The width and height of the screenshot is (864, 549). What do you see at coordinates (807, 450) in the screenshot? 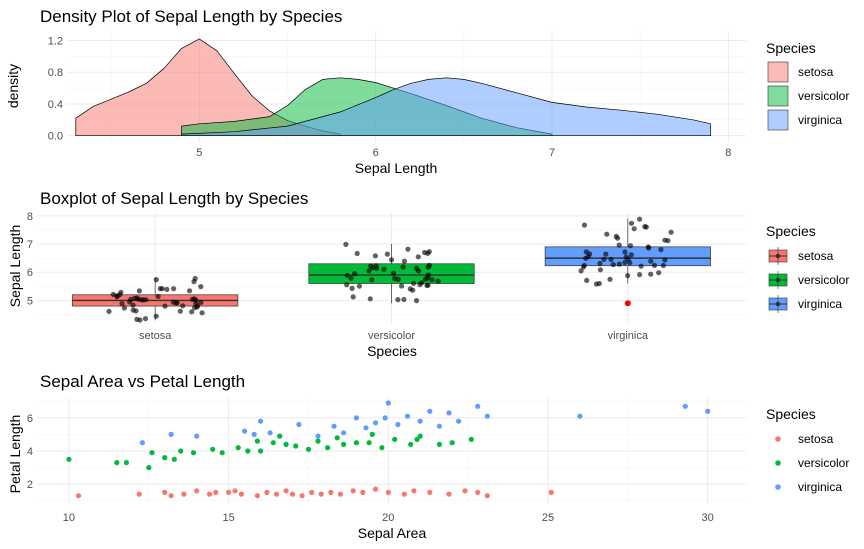
I see `scatter-legend: Species setosa versicolor virginica` at bounding box center [807, 450].